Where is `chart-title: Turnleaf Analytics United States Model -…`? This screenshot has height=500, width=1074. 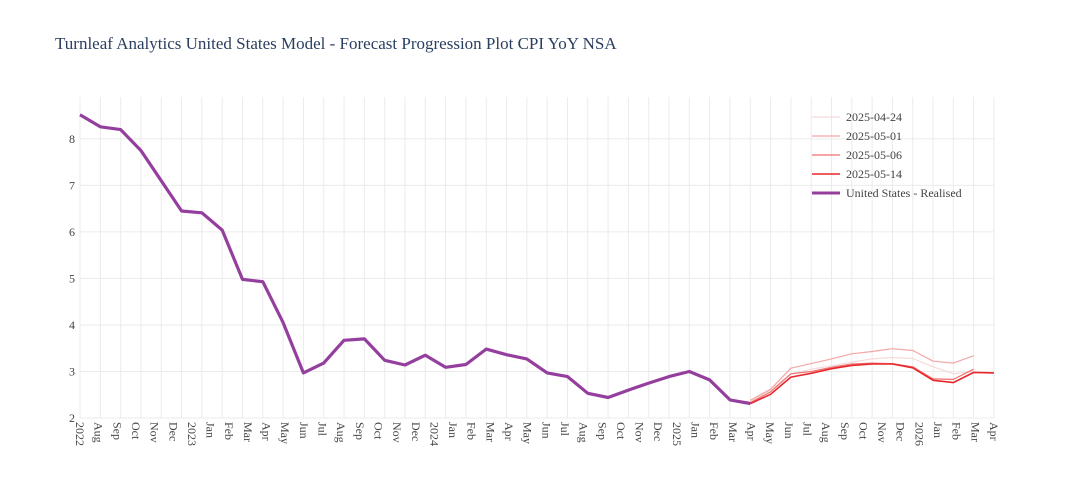 chart-title: Turnleaf Analytics United States Model -… is located at coordinates (336, 43).